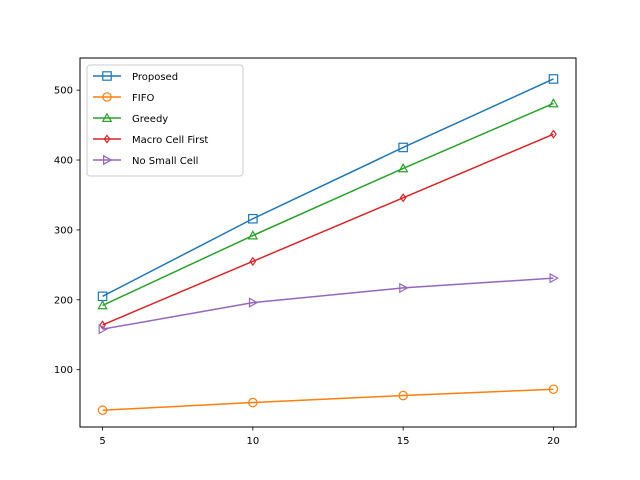 Image resolution: width=640 pixels, height=480 pixels. Describe the element at coordinates (170, 140) in the screenshot. I see `legend-label: Macro Cell First` at that location.